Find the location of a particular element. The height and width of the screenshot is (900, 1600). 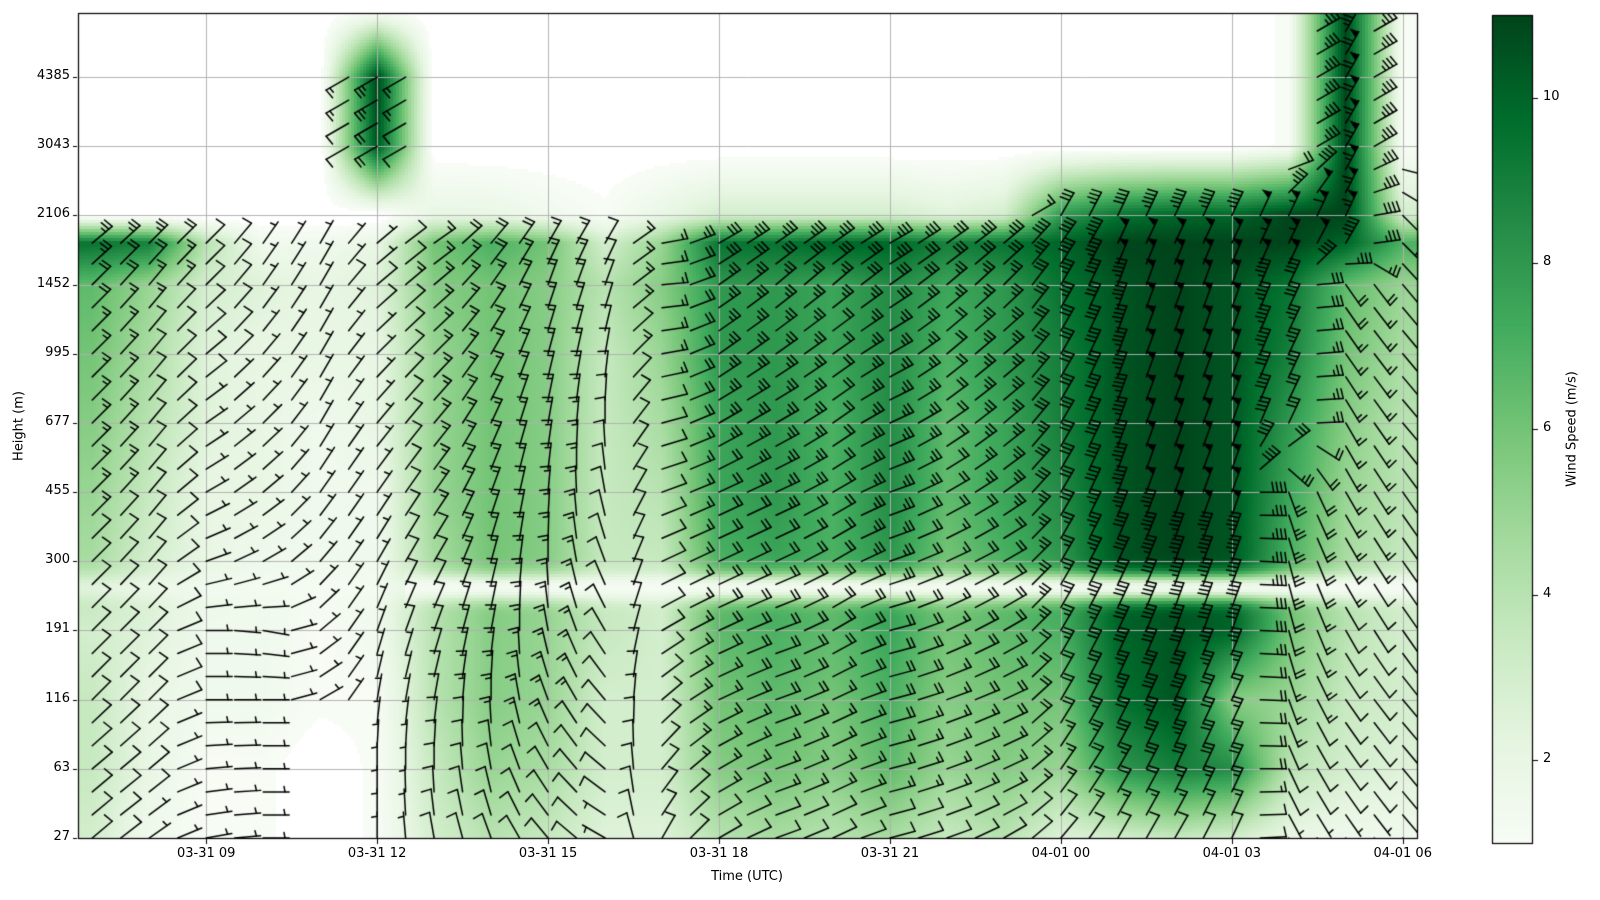

colorbar-tick-label-1: 4 is located at coordinates (1547, 593).